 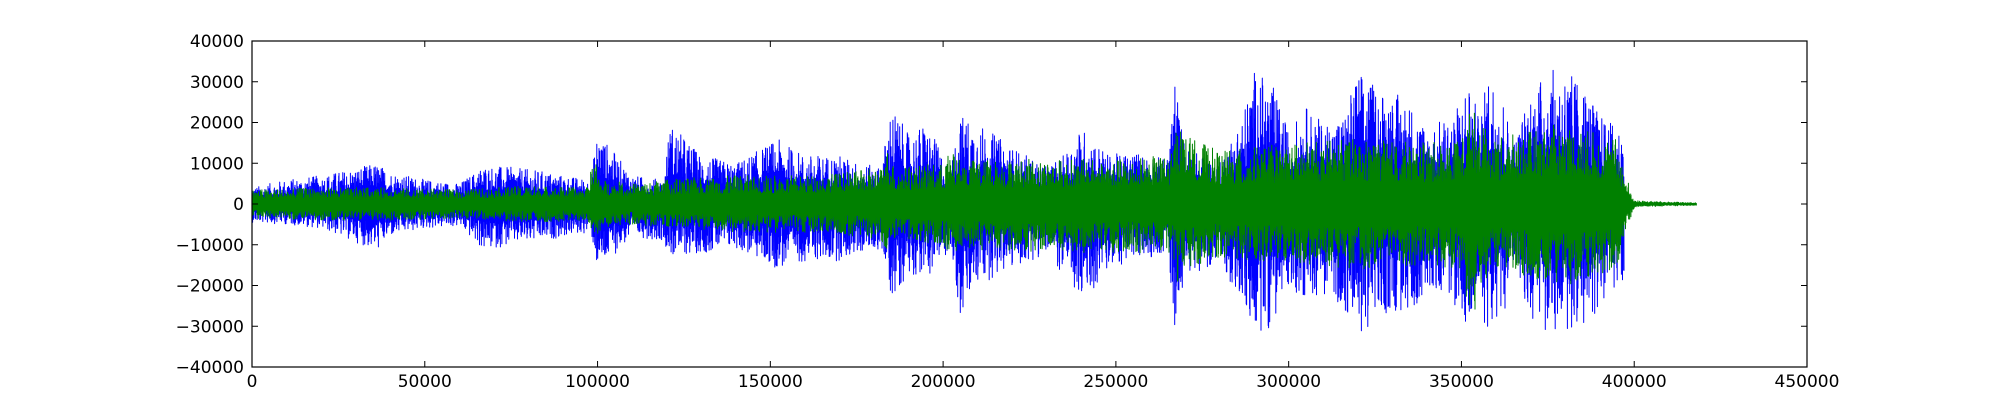 I want to click on x-tick-label: 150000, so click(x=770, y=382).